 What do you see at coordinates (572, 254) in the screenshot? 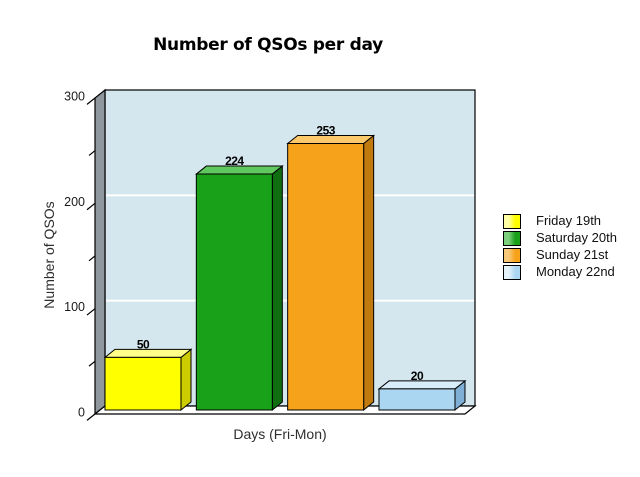
I see `legend-label: Sunday 21st` at bounding box center [572, 254].